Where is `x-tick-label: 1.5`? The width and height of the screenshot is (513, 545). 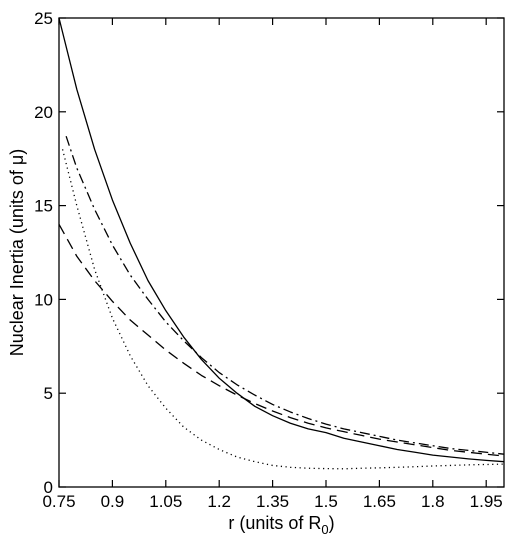
x-tick-label: 1.5 is located at coordinates (326, 501).